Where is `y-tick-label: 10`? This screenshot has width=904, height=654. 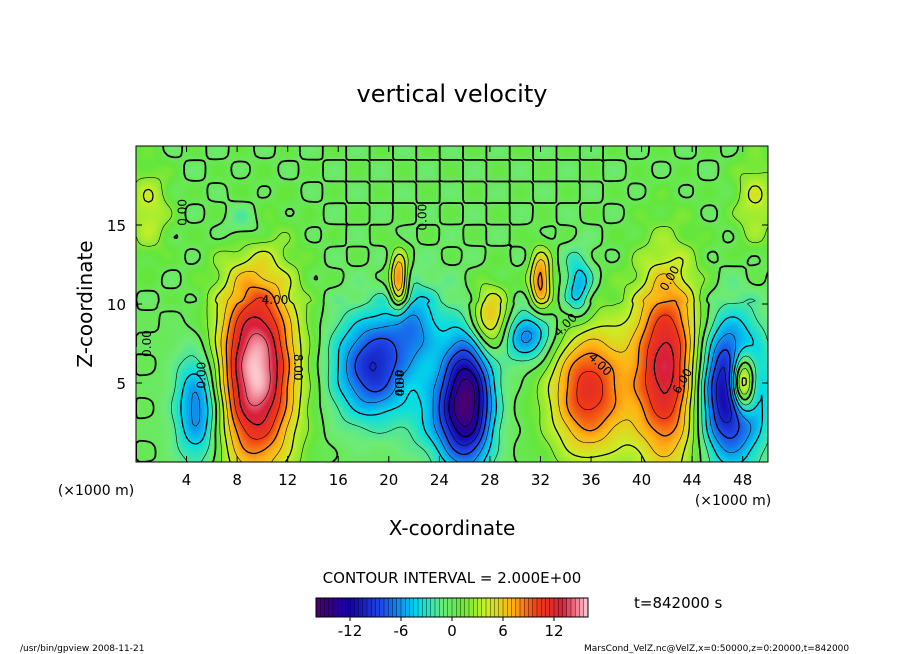
y-tick-label: 10 is located at coordinates (116, 305).